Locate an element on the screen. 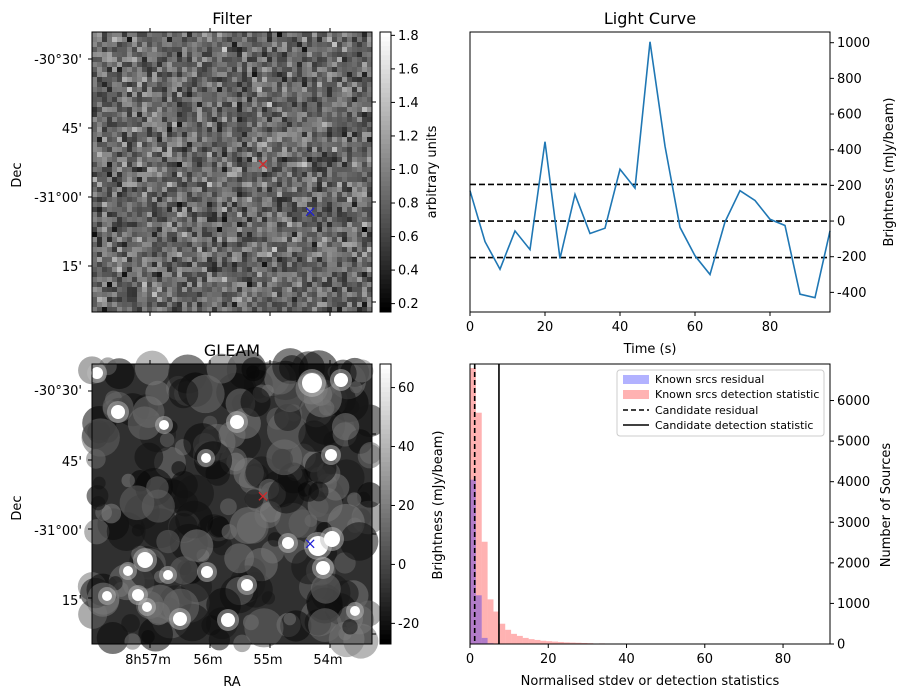  image-ticks is located at coordinates (232, 172).